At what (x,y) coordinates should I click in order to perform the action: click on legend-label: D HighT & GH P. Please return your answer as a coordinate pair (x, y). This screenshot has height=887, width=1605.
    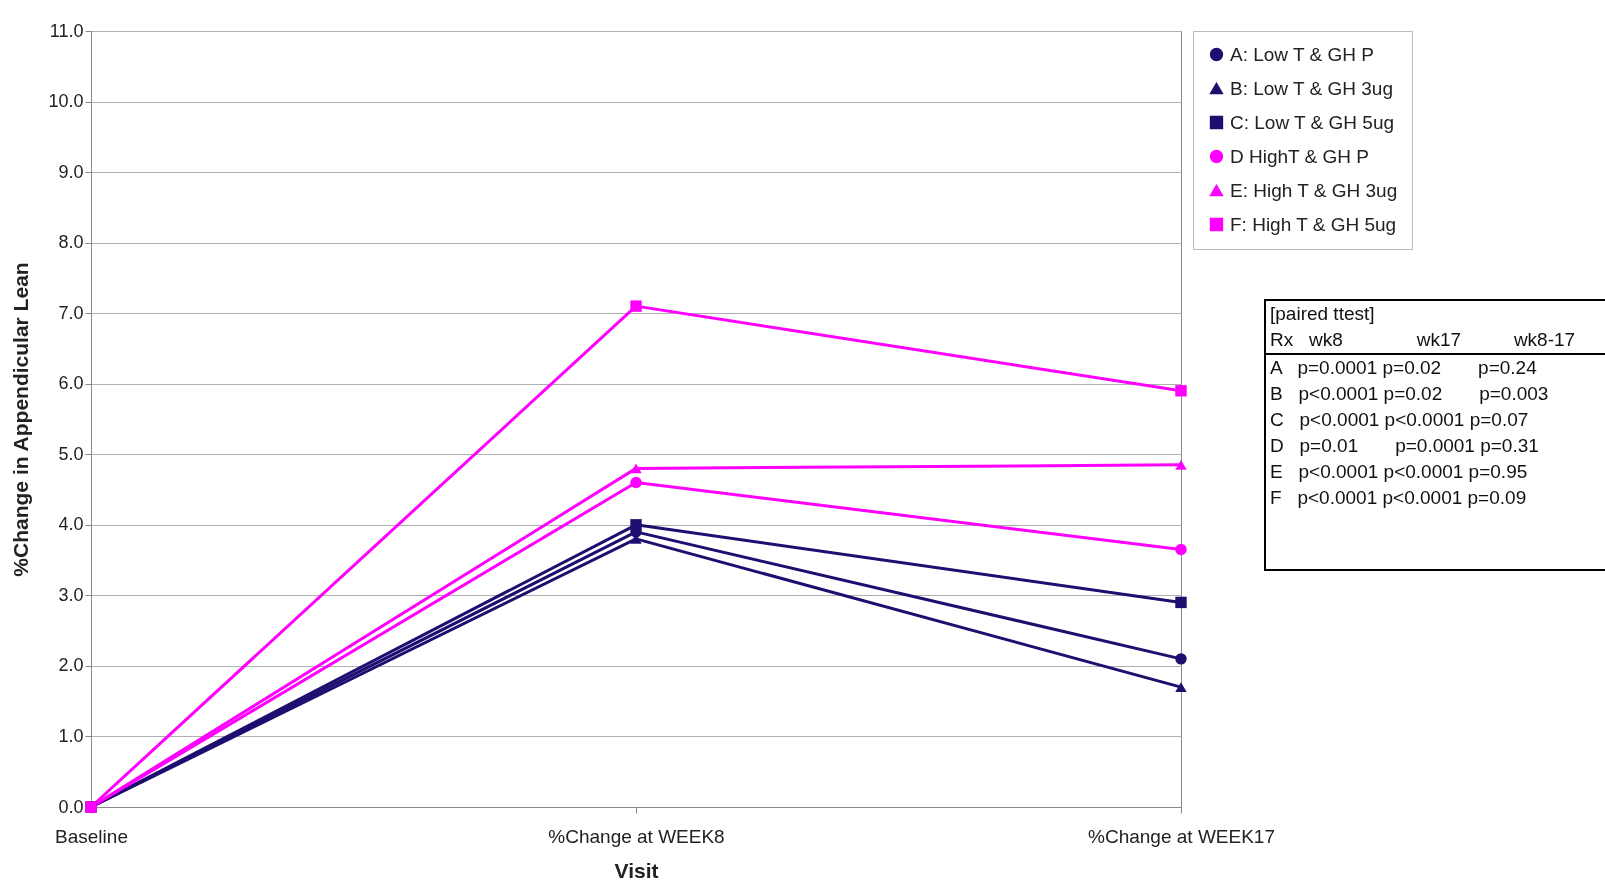
    Looking at the image, I should click on (1300, 156).